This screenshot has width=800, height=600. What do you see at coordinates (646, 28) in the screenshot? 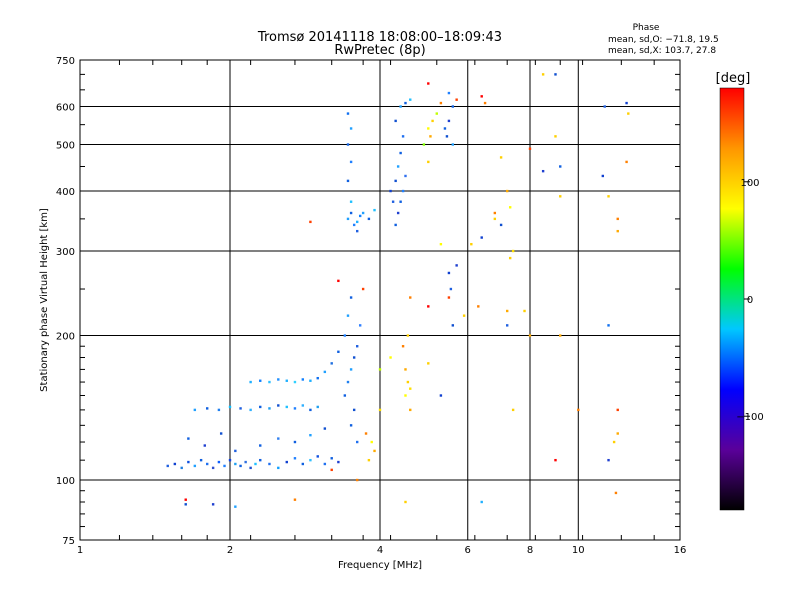
I see `legend-title: Phase` at bounding box center [646, 28].